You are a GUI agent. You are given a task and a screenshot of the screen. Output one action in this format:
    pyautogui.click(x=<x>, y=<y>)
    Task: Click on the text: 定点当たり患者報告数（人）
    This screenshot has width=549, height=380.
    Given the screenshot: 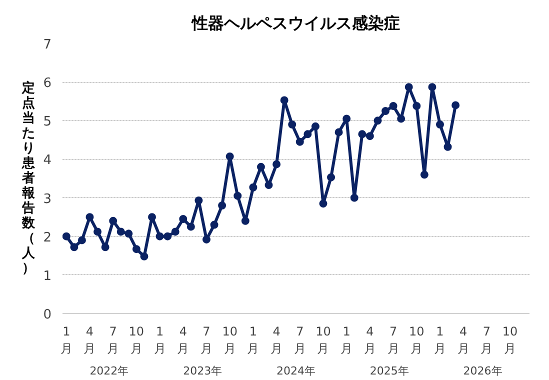 What is the action you would take?
    pyautogui.click(x=29, y=178)
    